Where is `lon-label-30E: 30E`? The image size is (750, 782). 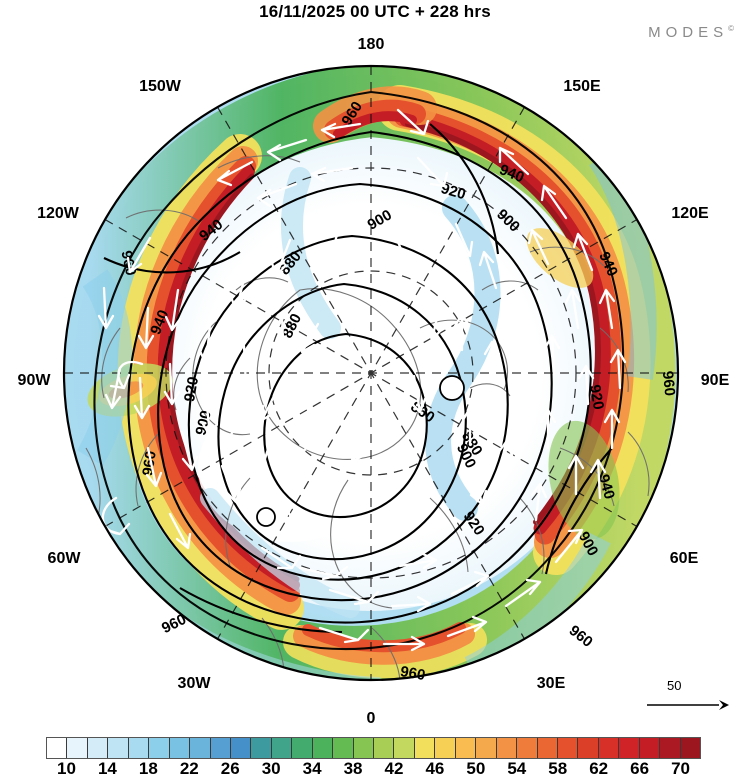 lon-label-30E: 30E is located at coordinates (551, 683).